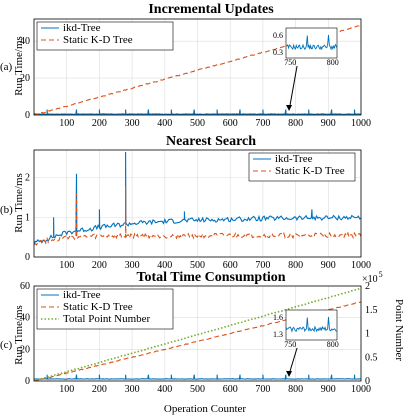 This screenshot has width=403, height=416. Describe the element at coordinates (278, 317) in the screenshot. I see `inset-y-tick-label: 1.6` at that location.